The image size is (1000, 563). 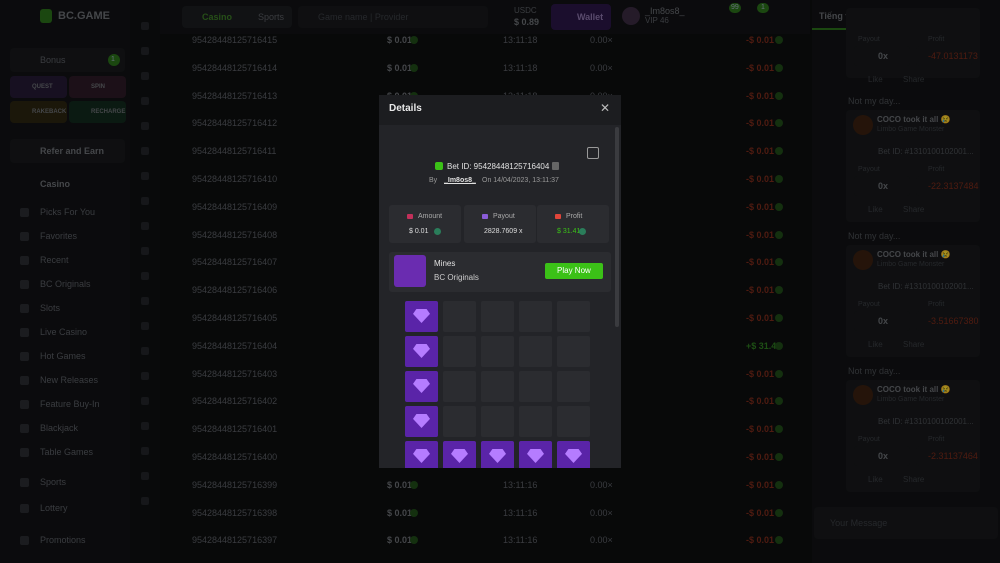 I want to click on profit-label: Profit, so click(x=936, y=439).